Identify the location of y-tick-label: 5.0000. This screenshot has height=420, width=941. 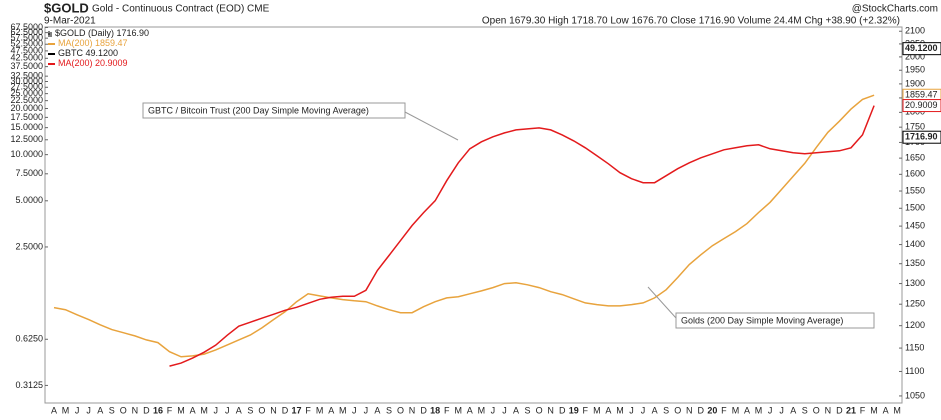
(29, 200).